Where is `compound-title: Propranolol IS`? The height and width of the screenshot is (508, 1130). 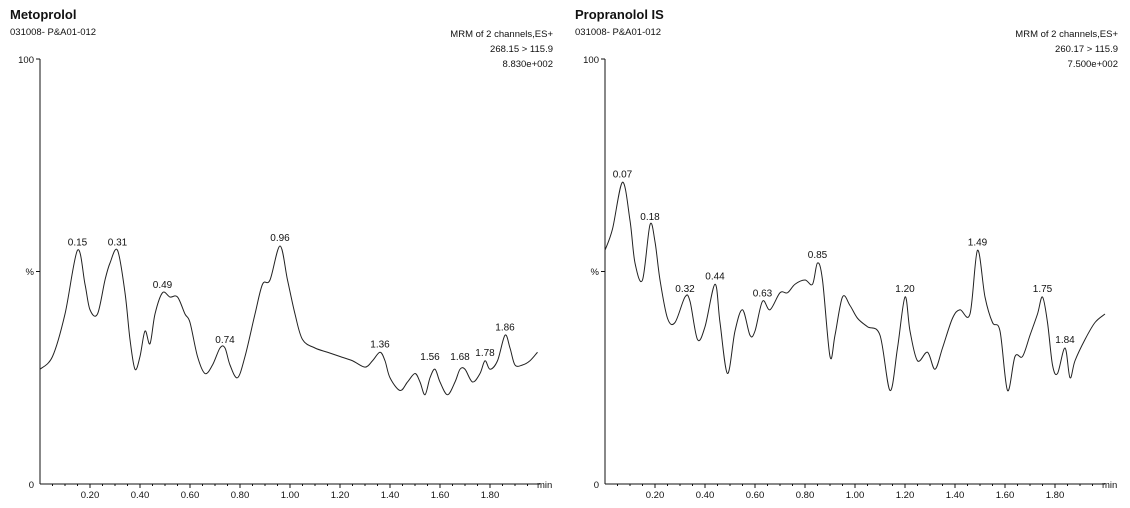 compound-title: Propranolol IS is located at coordinates (619, 14).